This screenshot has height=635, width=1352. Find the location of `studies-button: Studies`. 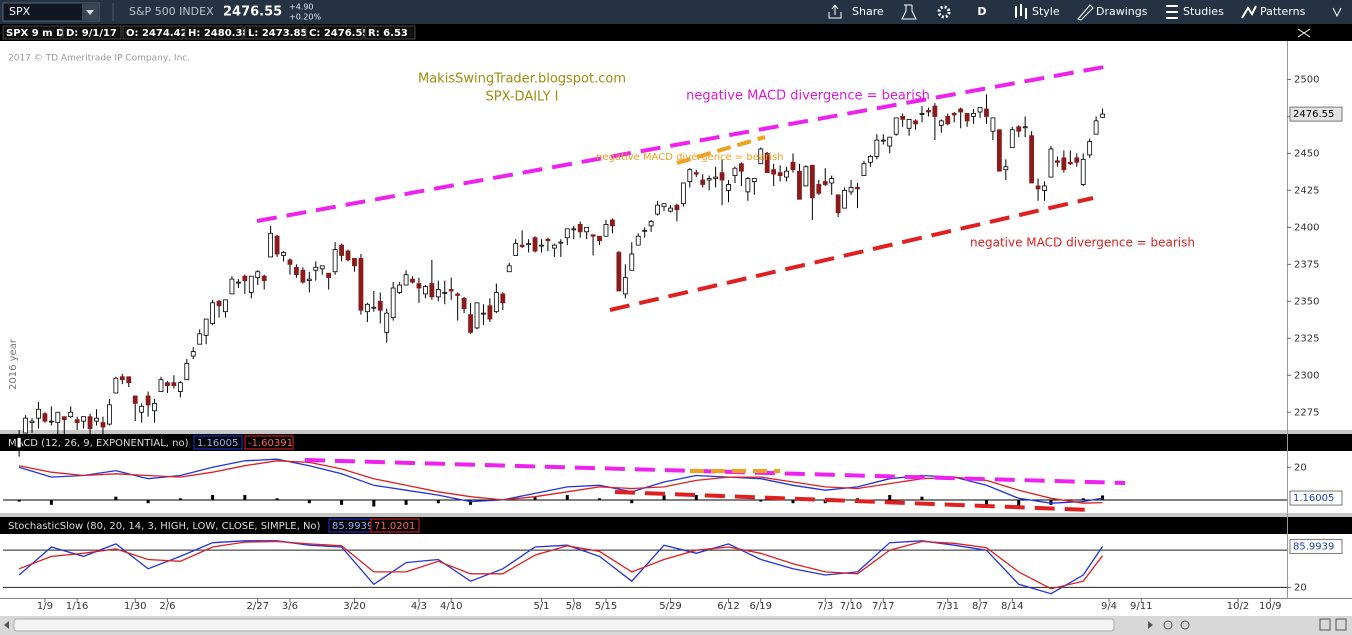

studies-button: Studies is located at coordinates (1195, 12).